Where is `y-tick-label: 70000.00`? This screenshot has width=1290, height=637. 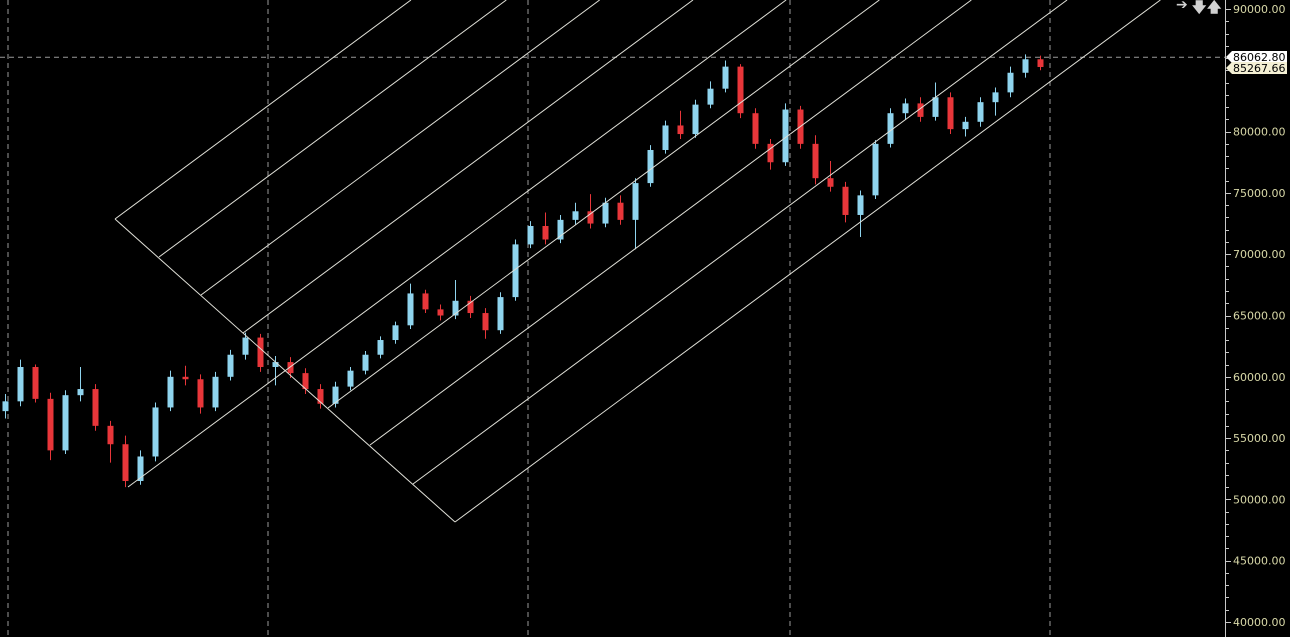 y-tick-label: 70000.00 is located at coordinates (1259, 254).